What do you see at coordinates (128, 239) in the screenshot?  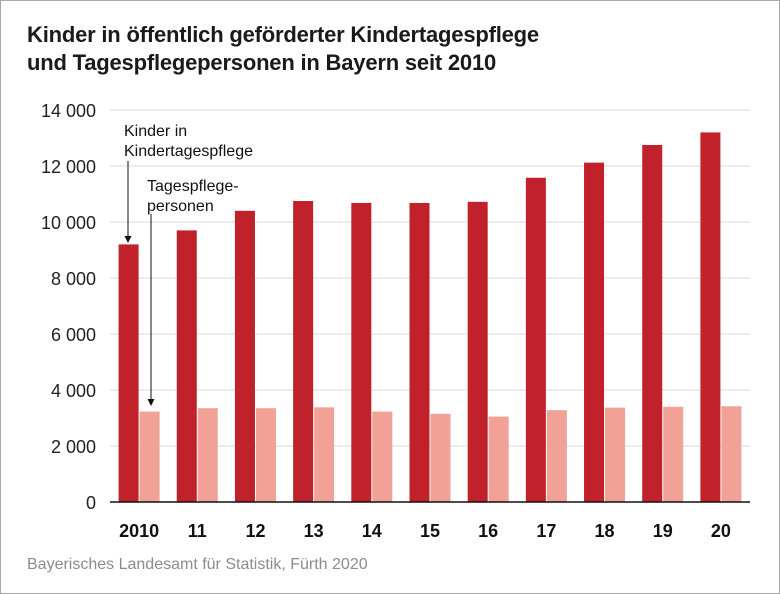 I see `annotation-children-arrow-head` at bounding box center [128, 239].